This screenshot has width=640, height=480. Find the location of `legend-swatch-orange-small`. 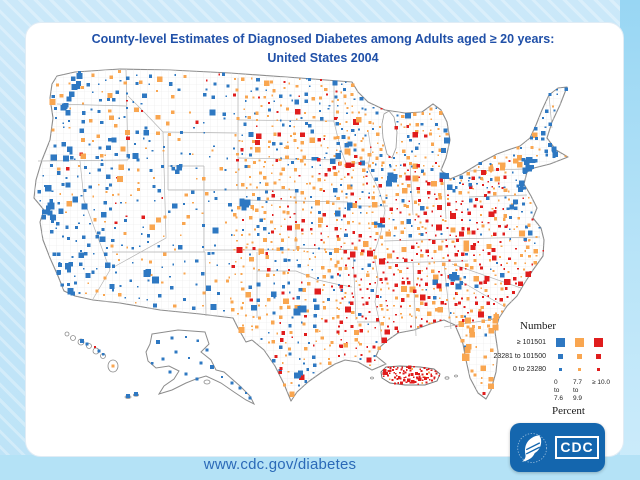

legend-swatch-orange-small is located at coordinates (579, 369).